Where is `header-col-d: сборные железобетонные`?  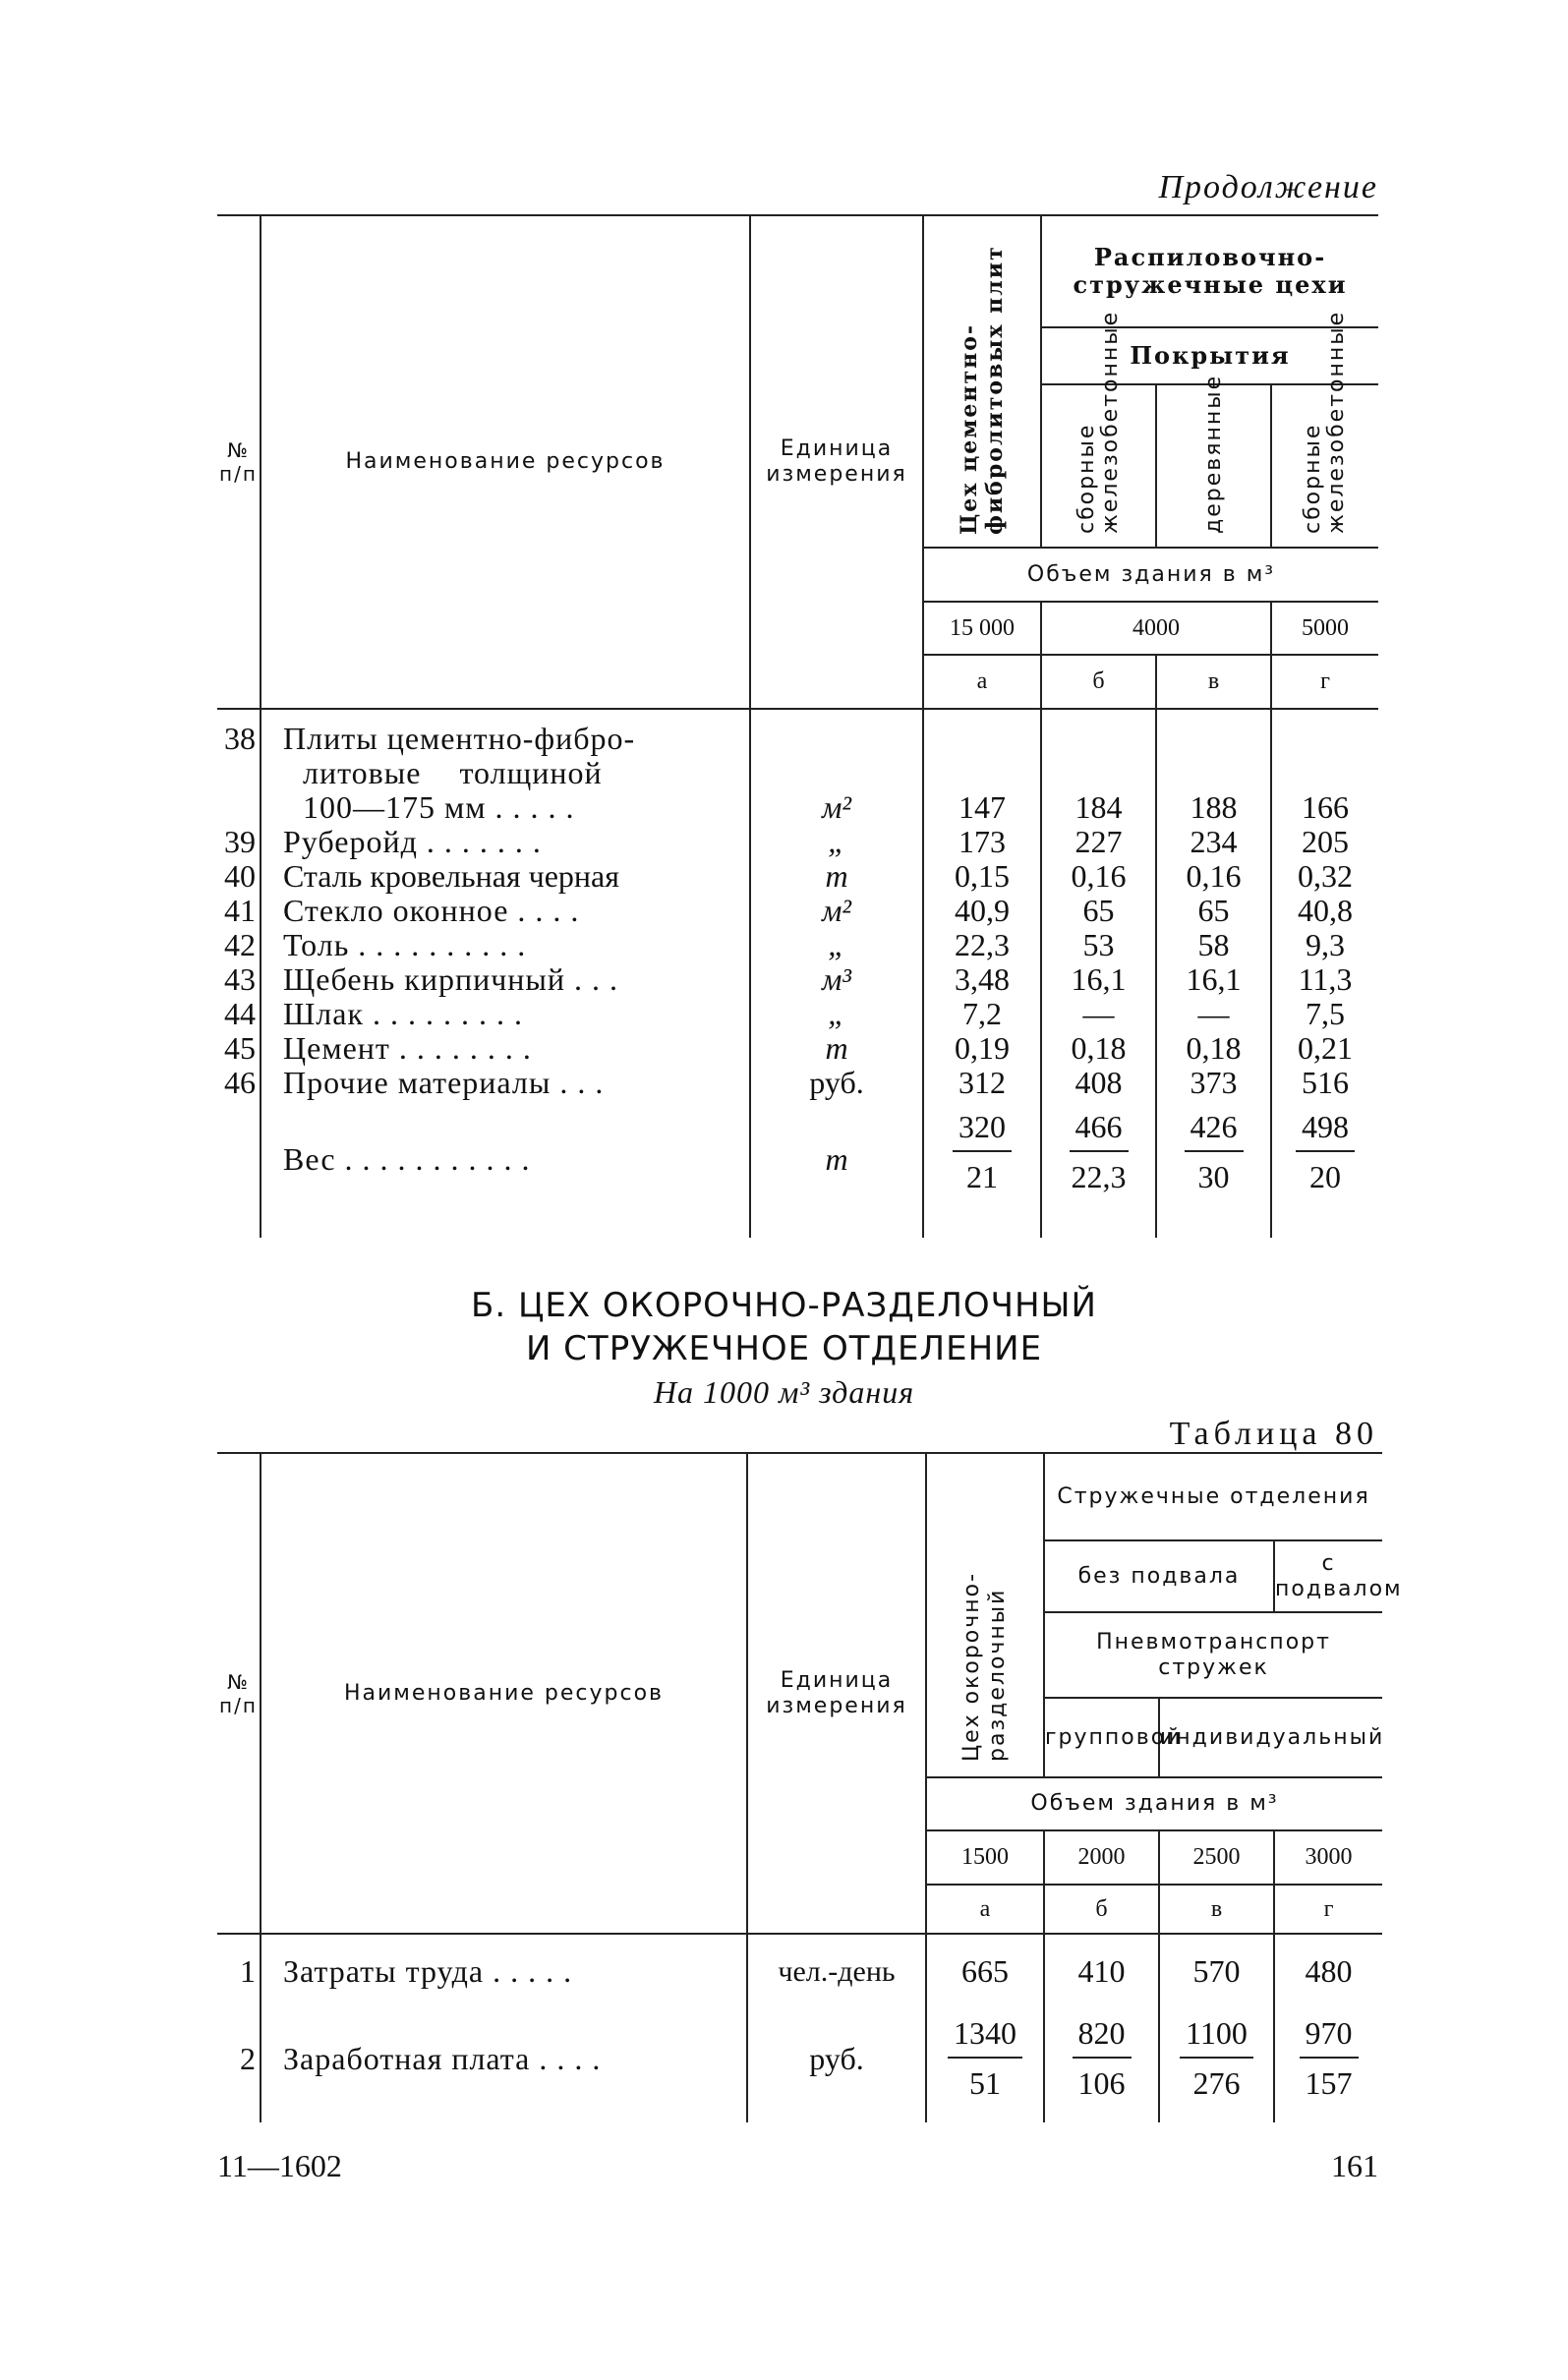 header-col-d: сборные железобетонные is located at coordinates (1326, 422).